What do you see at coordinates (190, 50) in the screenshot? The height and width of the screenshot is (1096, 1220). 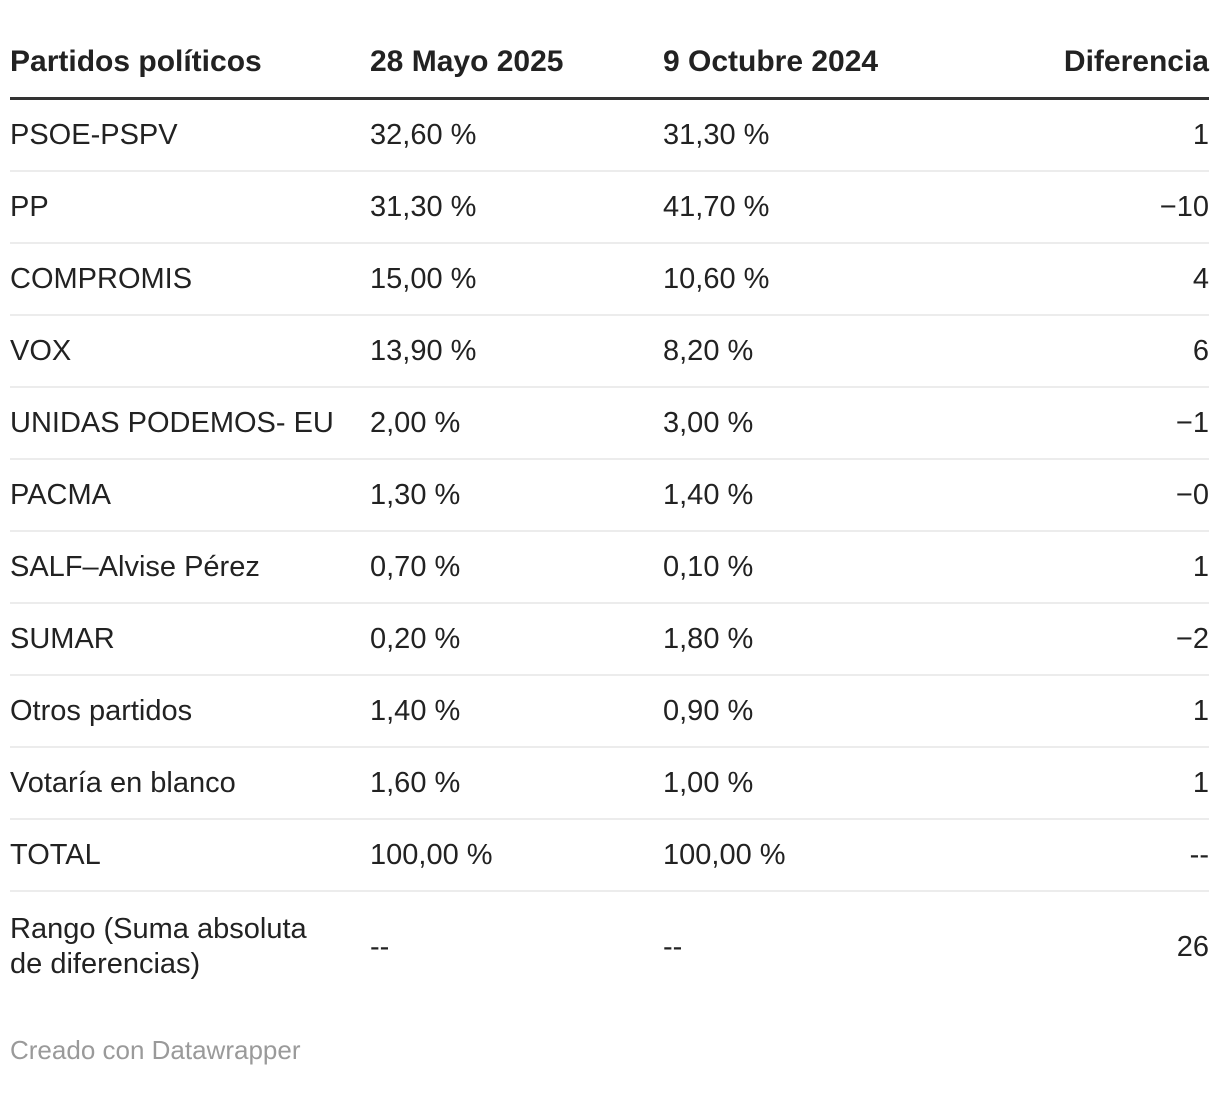 I see `column-header-0: Partidos políticos` at bounding box center [190, 50].